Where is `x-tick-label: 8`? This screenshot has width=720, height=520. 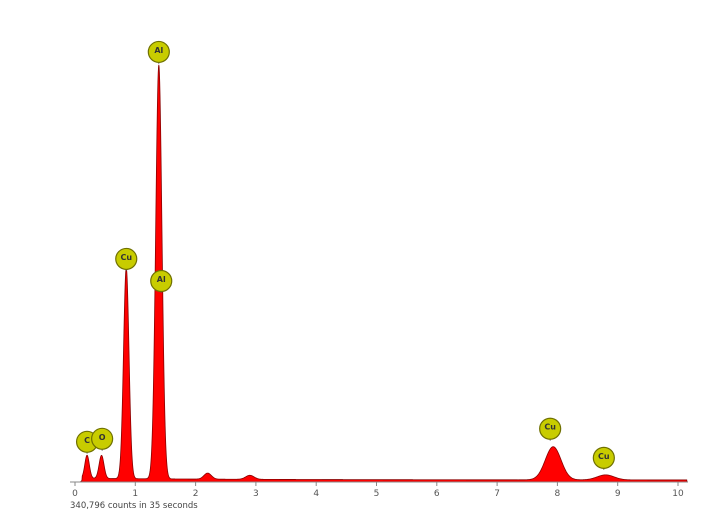
x-tick-label: 8 is located at coordinates (558, 494).